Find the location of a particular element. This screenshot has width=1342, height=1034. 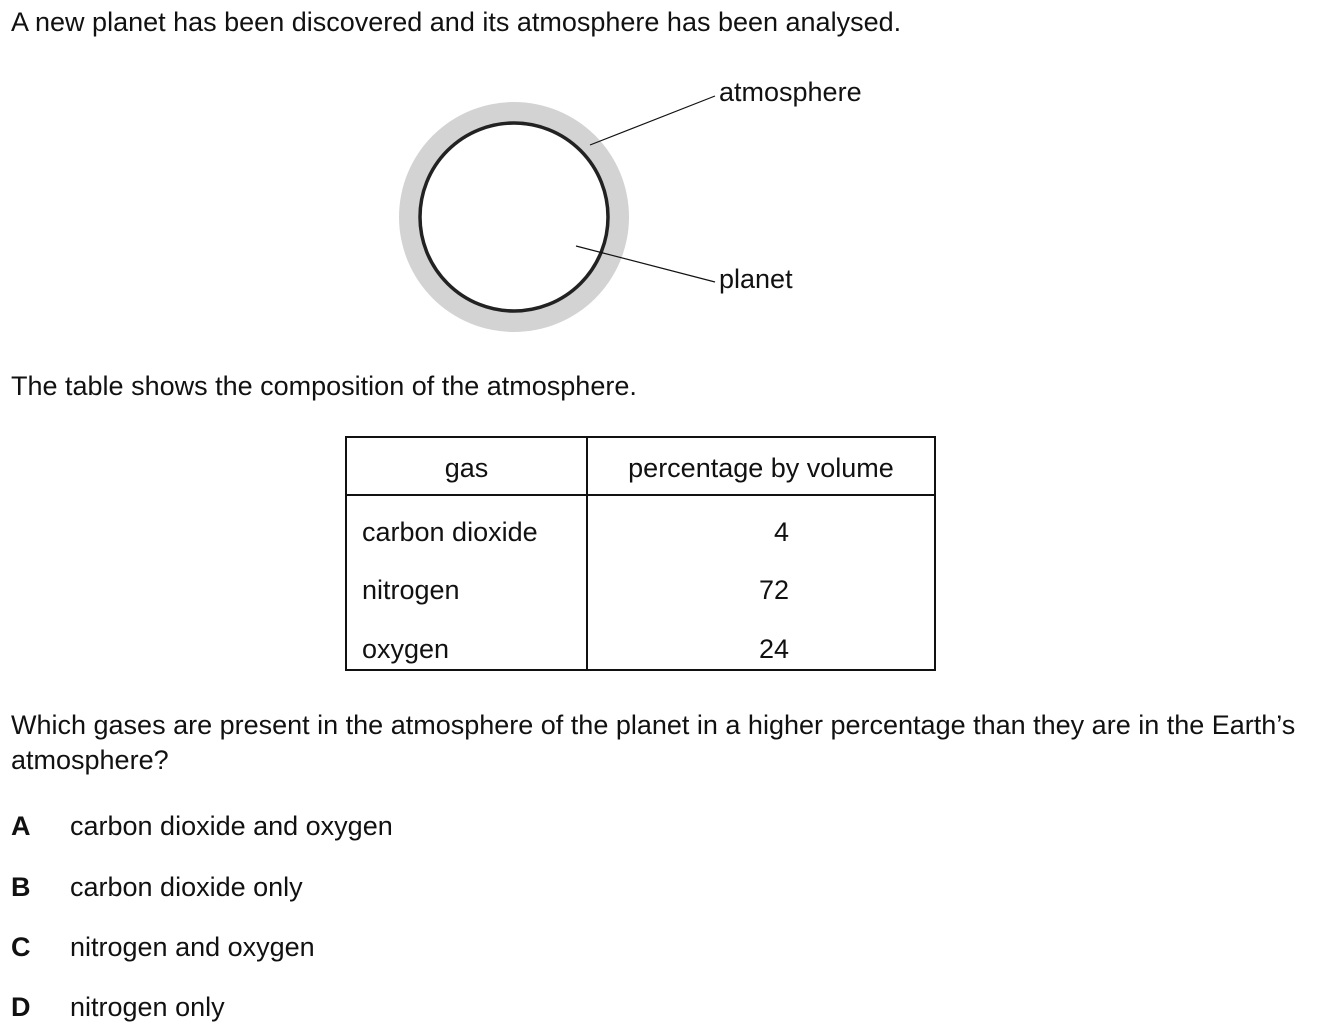

table-header-gas: gas is located at coordinates (466, 468).